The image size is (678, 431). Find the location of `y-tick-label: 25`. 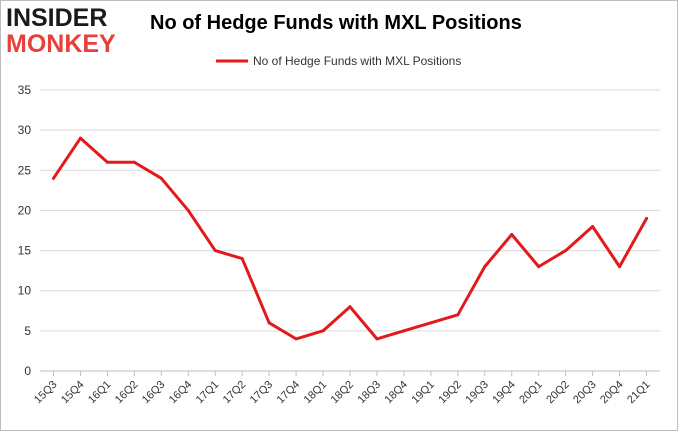

y-tick-label: 25 is located at coordinates (25, 170).